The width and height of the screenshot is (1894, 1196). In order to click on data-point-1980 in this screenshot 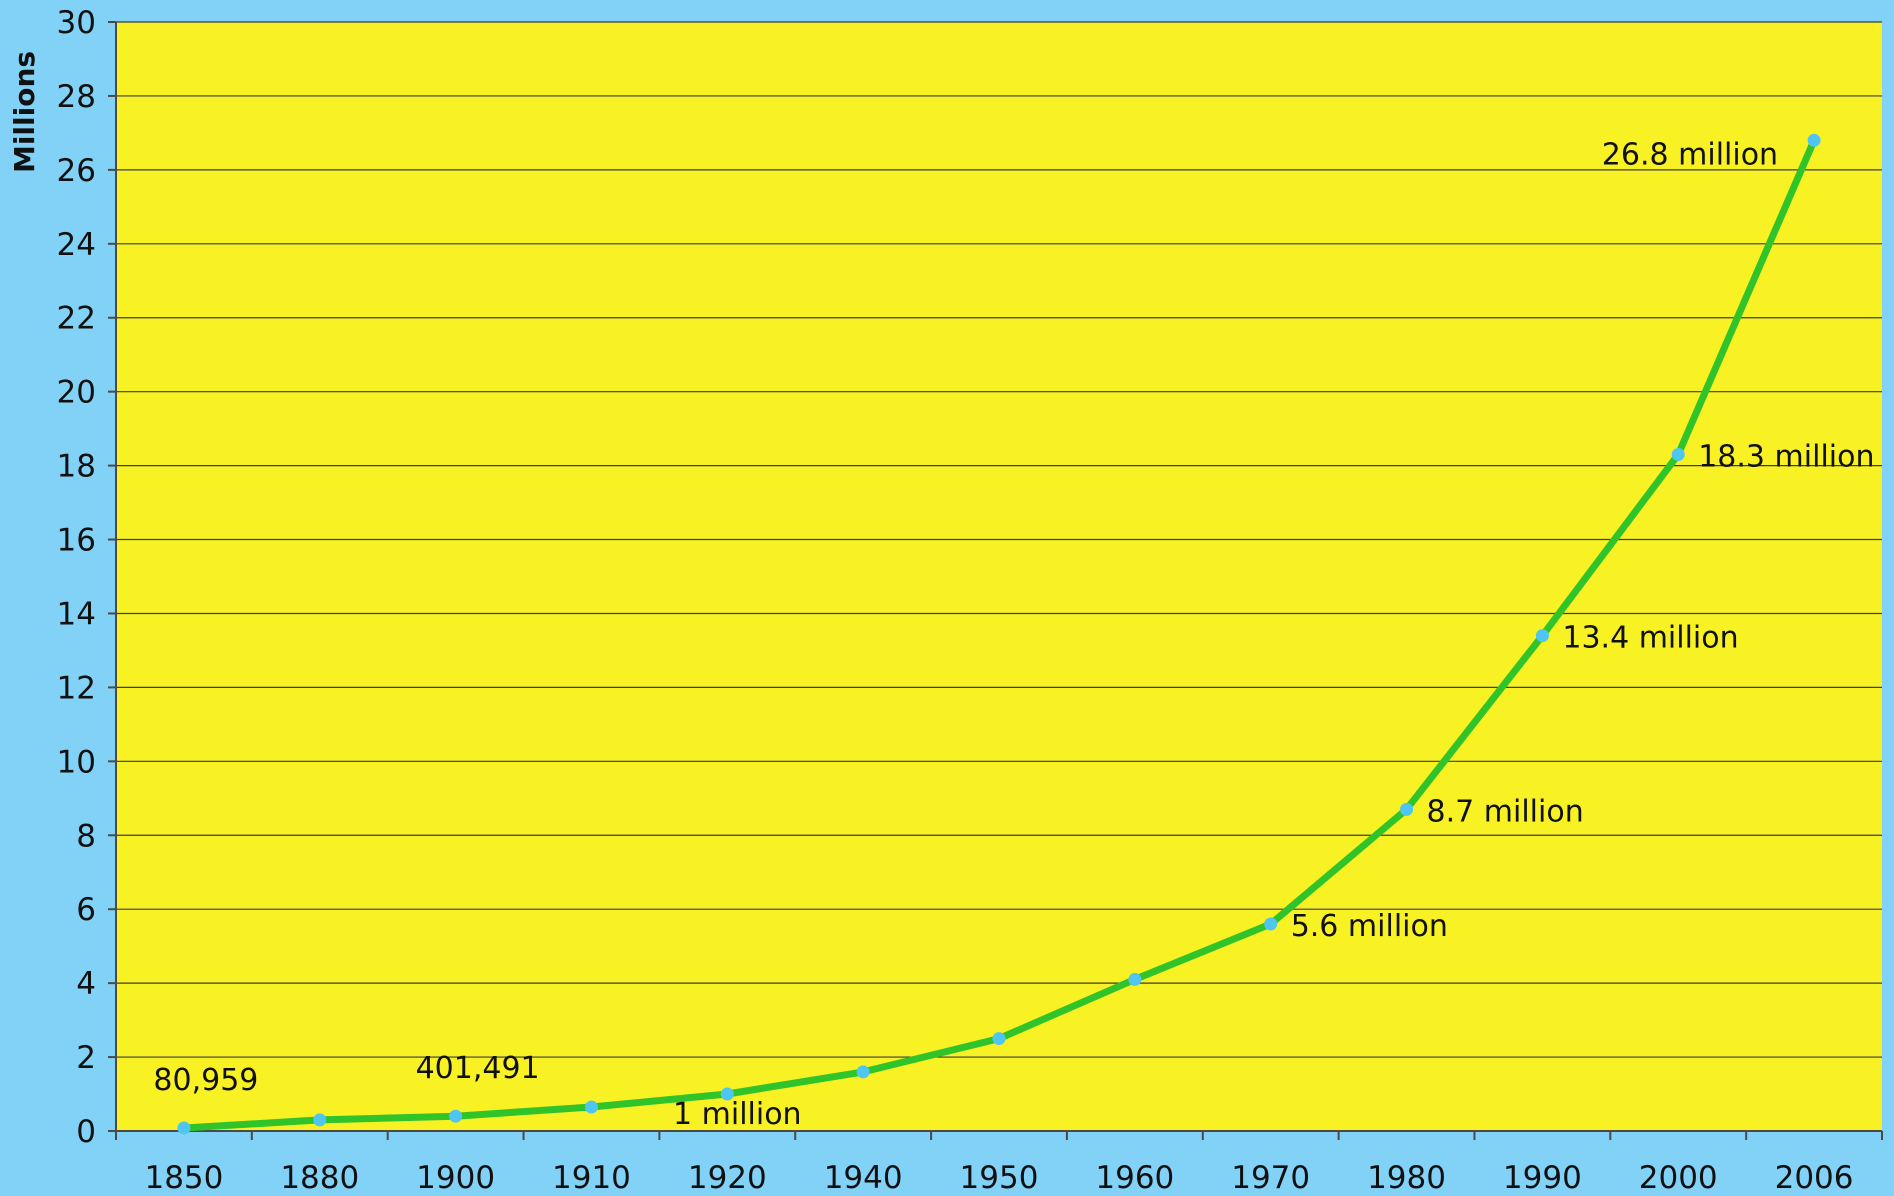, I will do `click(1407, 809)`.